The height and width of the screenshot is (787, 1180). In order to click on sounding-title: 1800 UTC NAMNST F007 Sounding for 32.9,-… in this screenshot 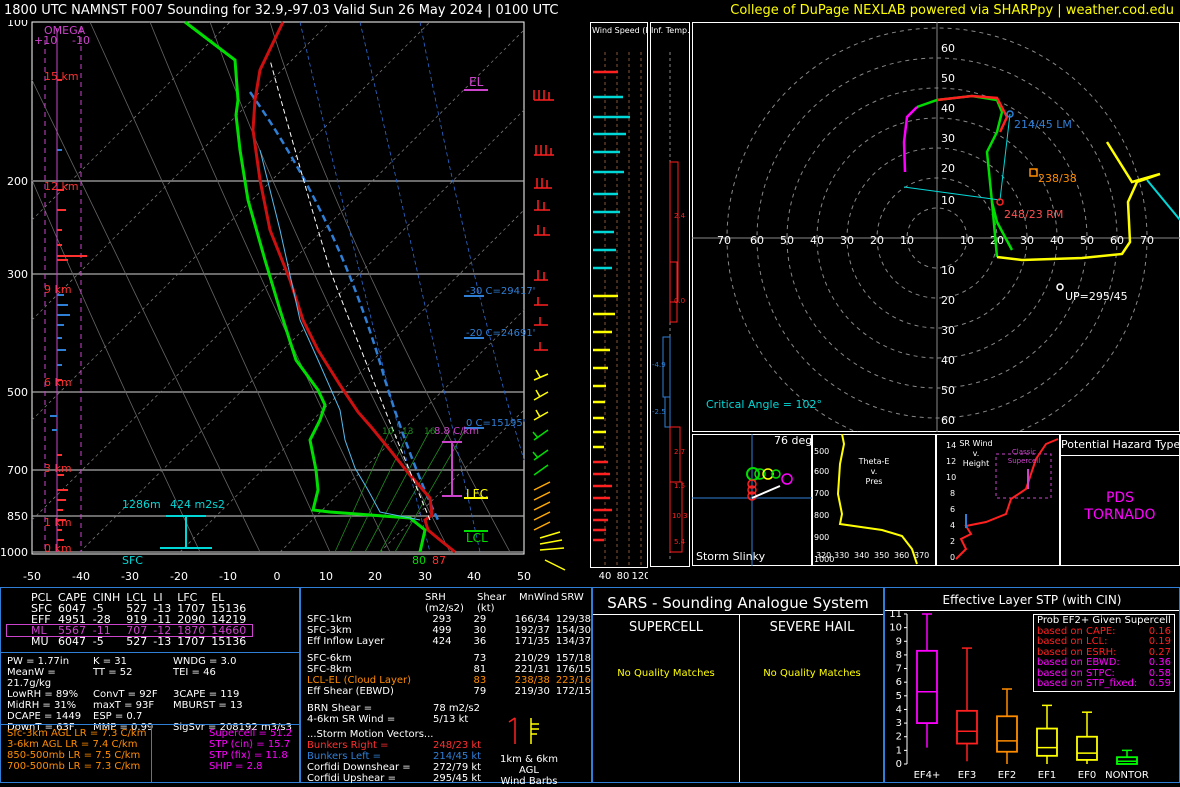, I will do `click(281, 10)`.